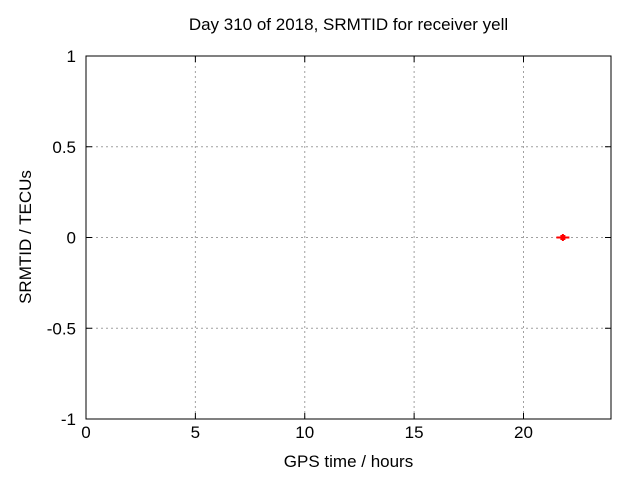  I want to click on y-tick-label: -0.5, so click(61, 328).